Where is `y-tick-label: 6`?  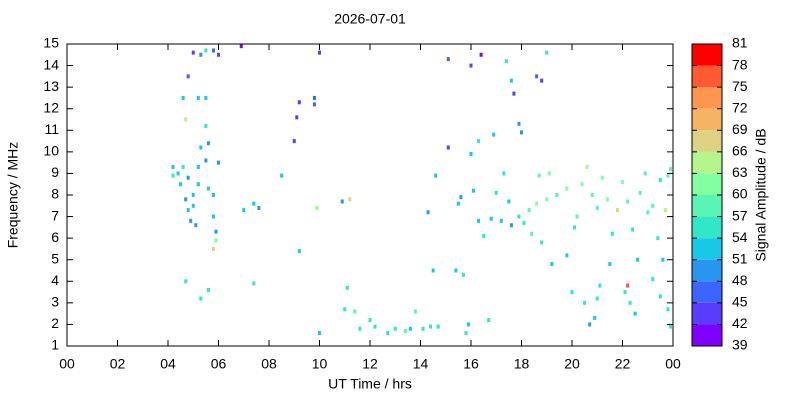
y-tick-label: 6 is located at coordinates (55, 237).